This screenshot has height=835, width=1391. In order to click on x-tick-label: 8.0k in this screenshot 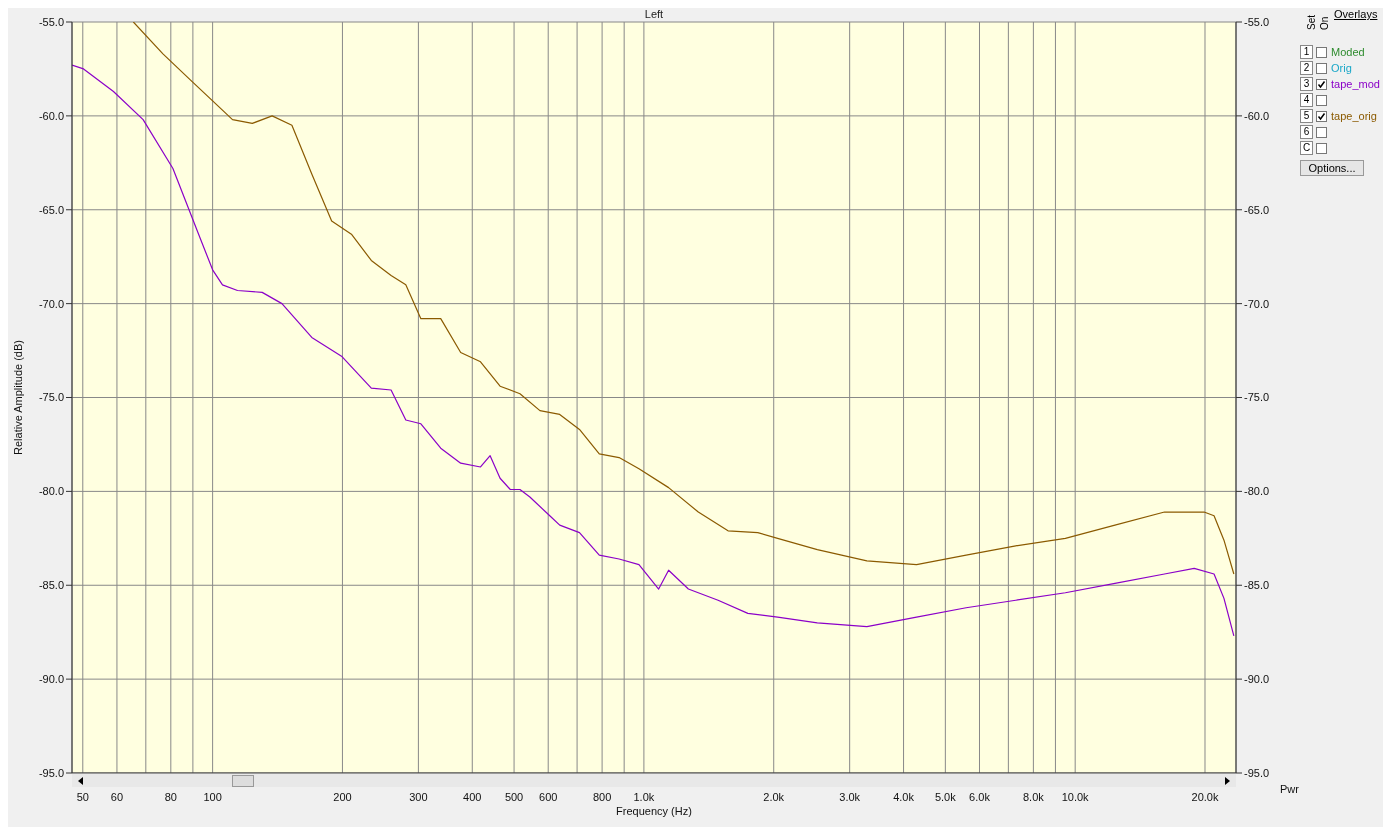, I will do `click(1033, 796)`.